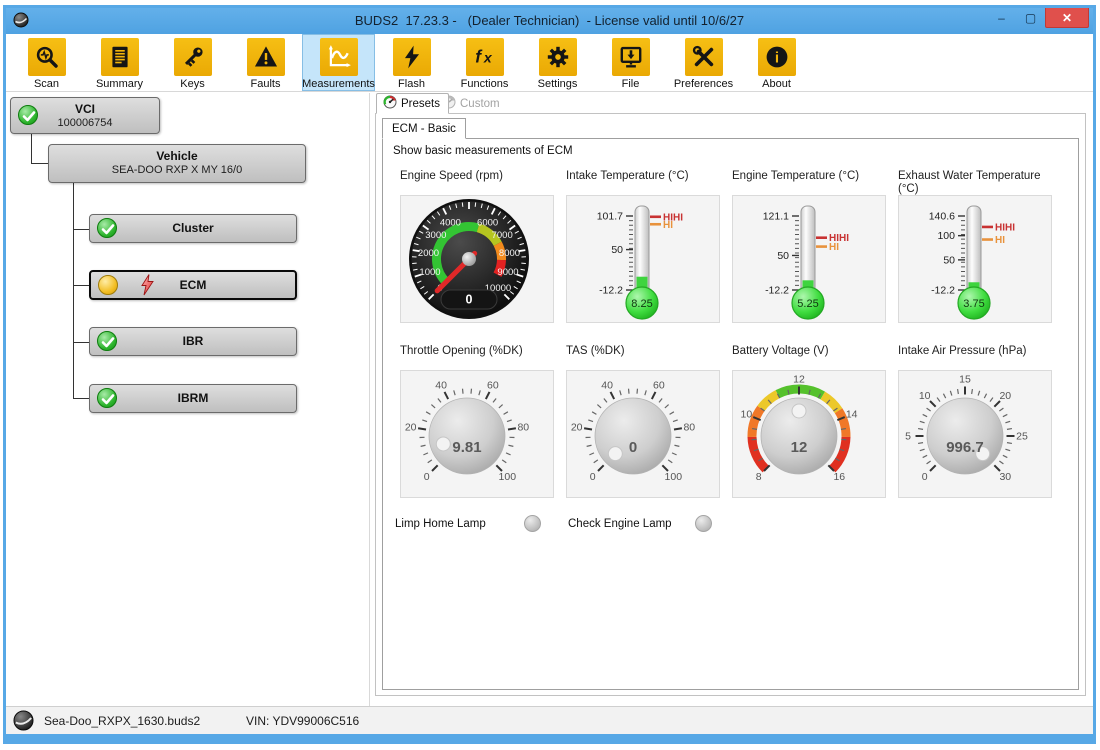 This screenshot has width=1100, height=750. Describe the element at coordinates (641, 304) in the screenshot. I see `svg-text: 8.25` at that location.